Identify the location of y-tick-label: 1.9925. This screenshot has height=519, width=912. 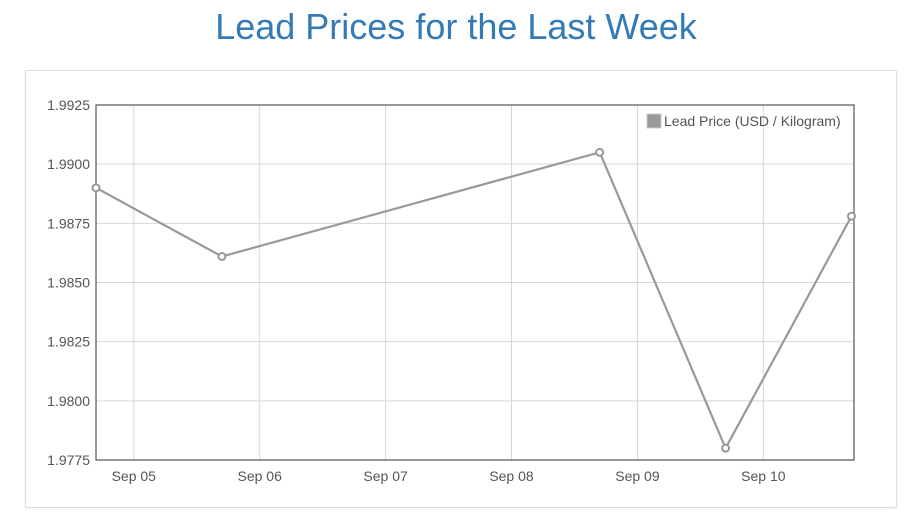
(68, 105).